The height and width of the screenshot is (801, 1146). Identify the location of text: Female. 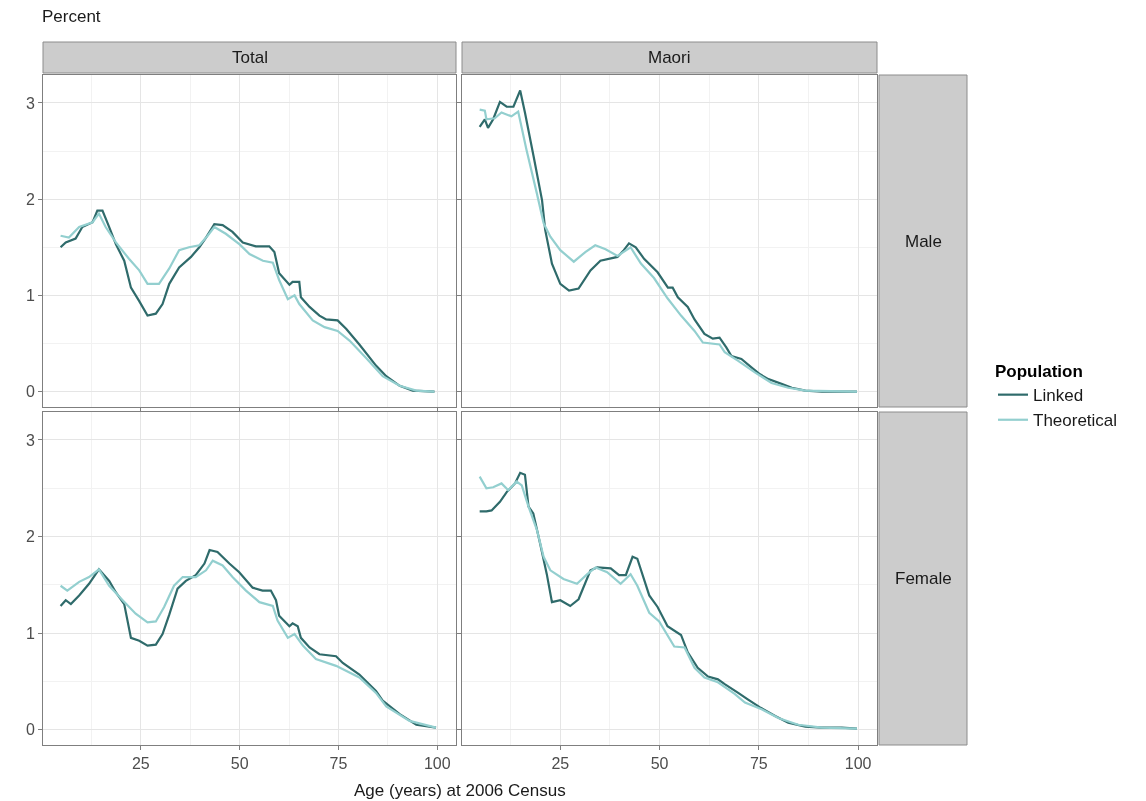
(923, 578).